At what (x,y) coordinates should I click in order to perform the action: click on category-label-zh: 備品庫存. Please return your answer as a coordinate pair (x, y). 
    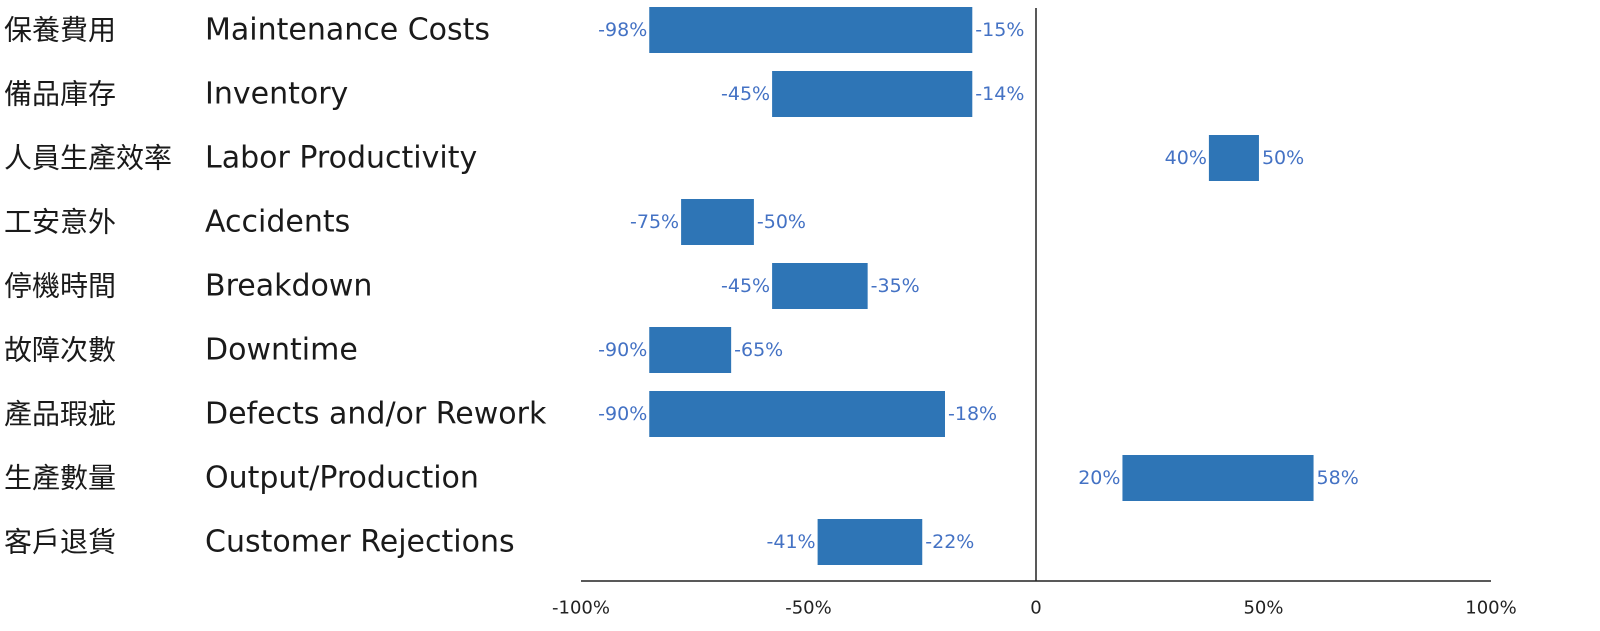
    Looking at the image, I should click on (60, 94).